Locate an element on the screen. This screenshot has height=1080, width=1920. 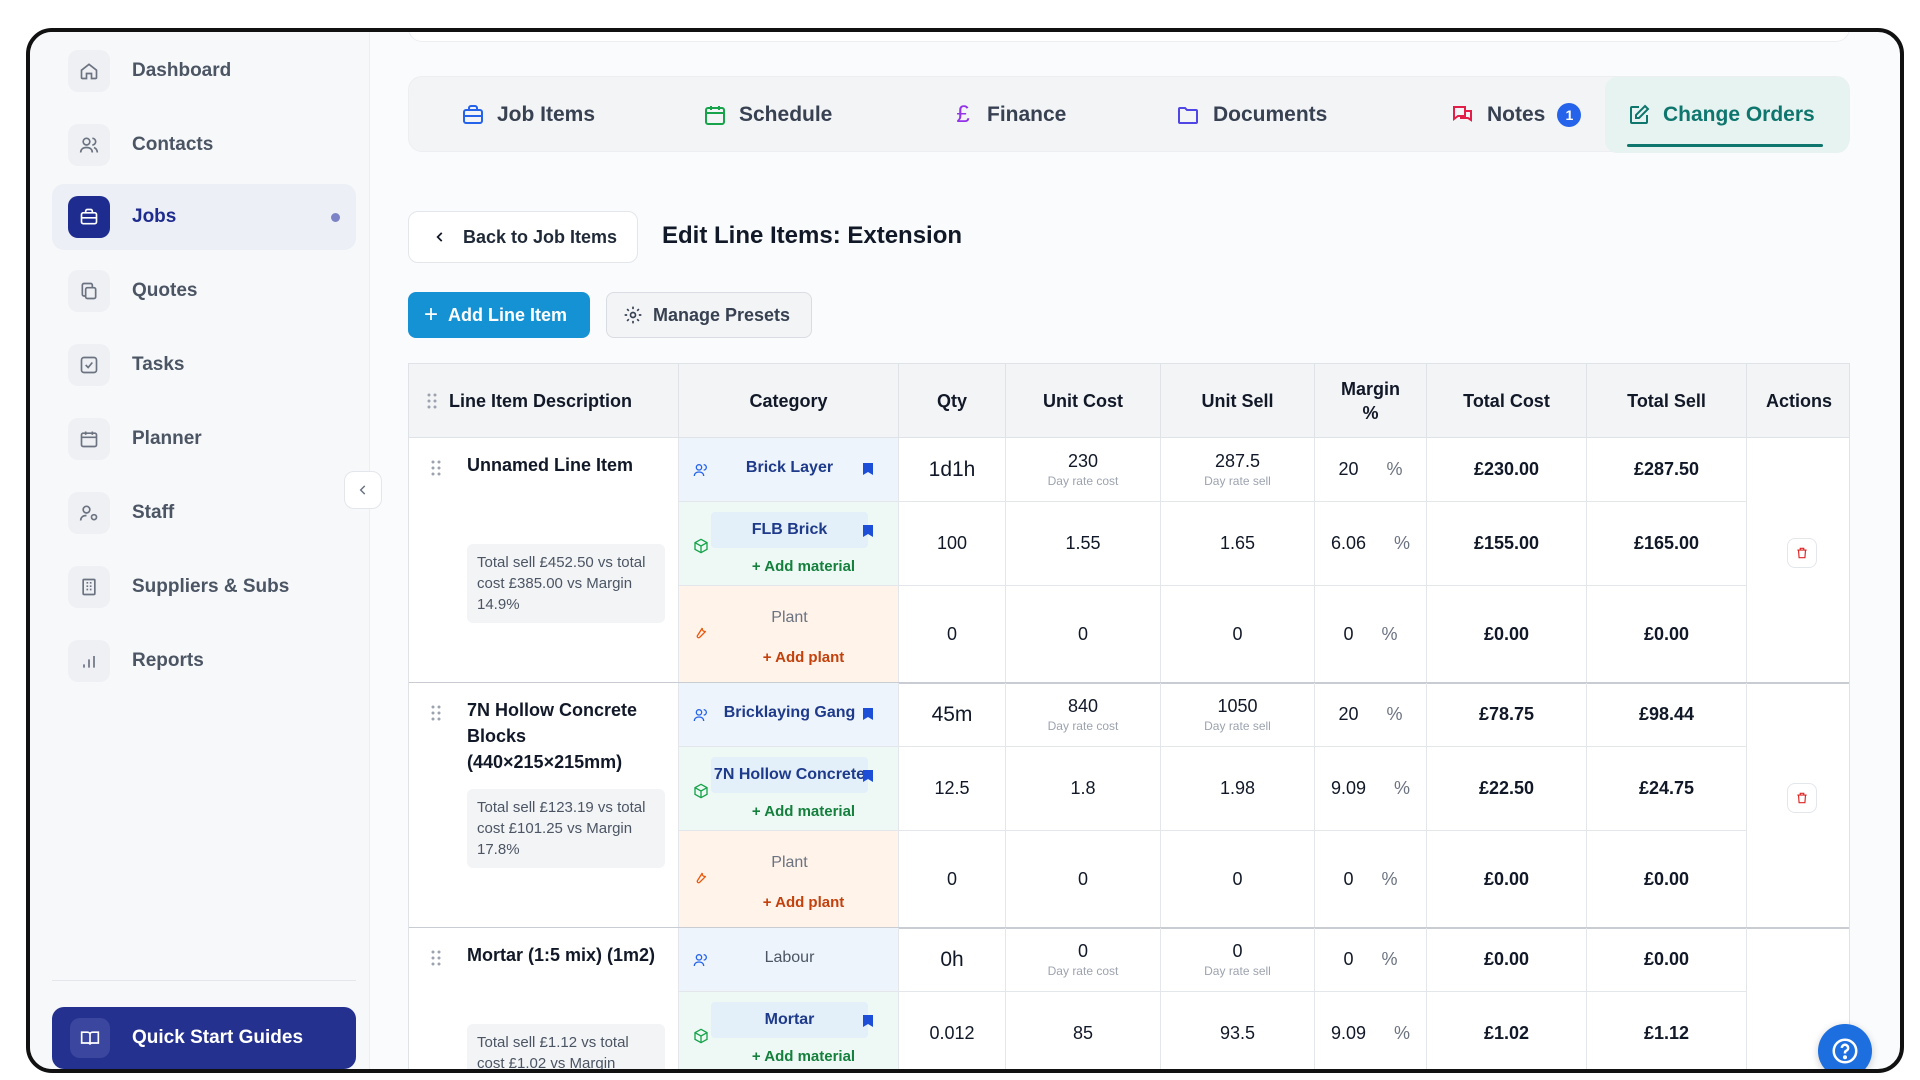
line-item-title: Mortar (1:5 mix) (1m2) is located at coordinates (561, 955).